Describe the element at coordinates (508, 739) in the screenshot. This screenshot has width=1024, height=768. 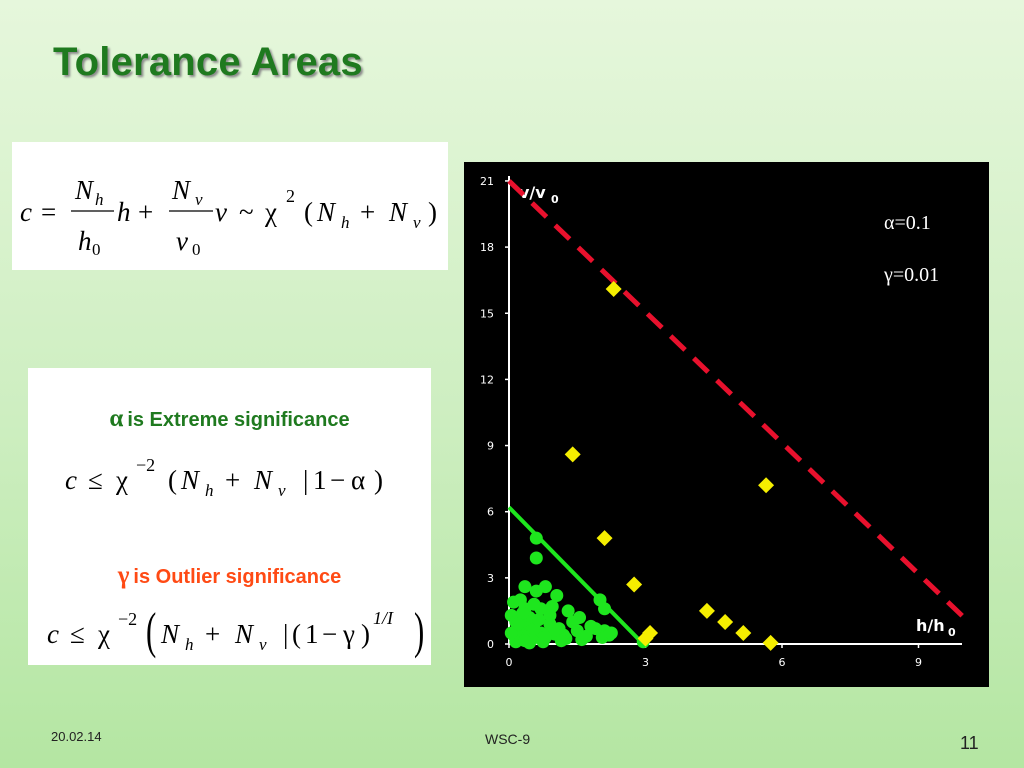
I see `footer-center: WSC-9` at that location.